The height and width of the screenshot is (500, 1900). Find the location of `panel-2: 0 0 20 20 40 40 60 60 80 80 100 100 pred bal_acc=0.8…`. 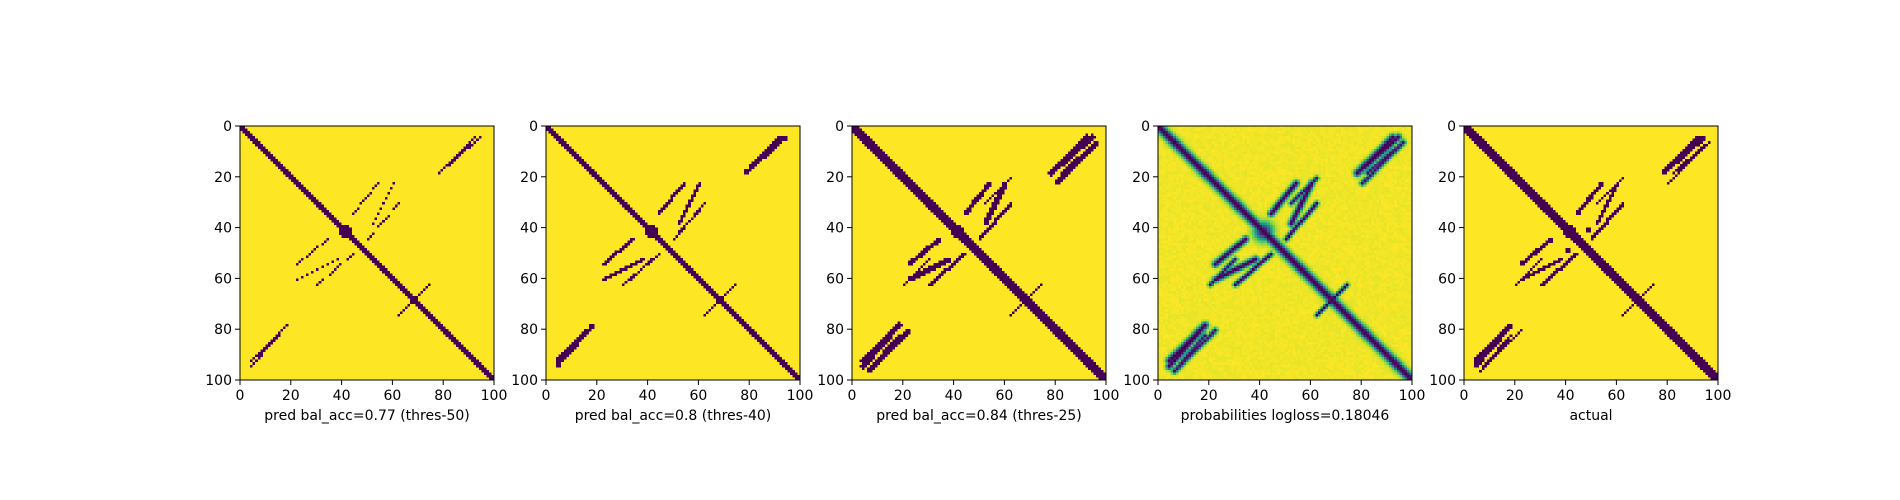

panel-2: 0 0 20 20 40 40 60 60 80 80 100 100 pred bal_acc=0.8… is located at coordinates (662, 271).